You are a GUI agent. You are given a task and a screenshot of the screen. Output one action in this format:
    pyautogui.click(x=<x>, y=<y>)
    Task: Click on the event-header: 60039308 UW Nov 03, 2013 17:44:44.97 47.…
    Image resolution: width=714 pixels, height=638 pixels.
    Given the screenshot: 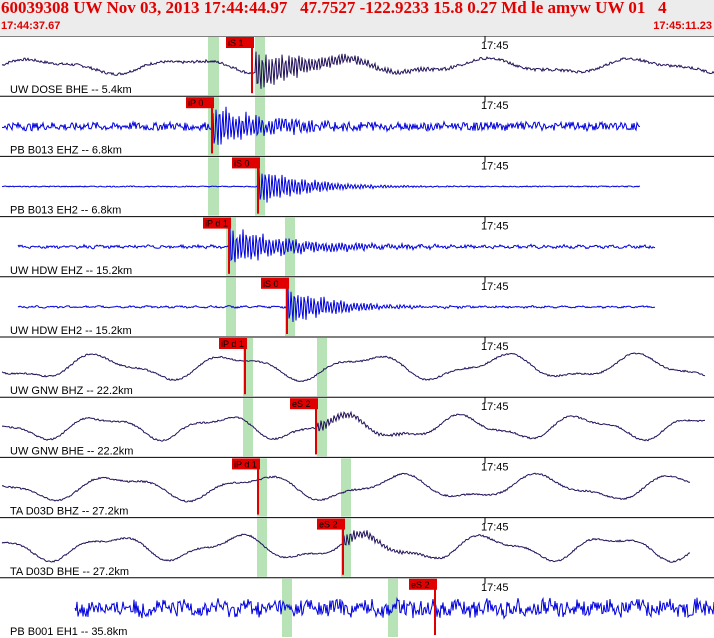 What is the action you would take?
    pyautogui.click(x=357, y=18)
    